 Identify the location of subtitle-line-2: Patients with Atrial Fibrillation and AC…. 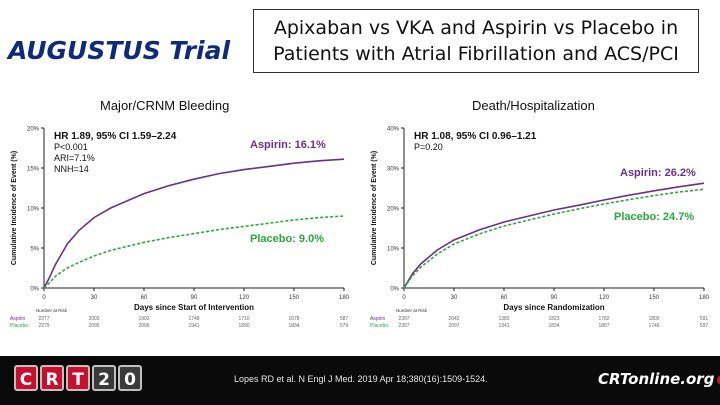
(476, 54).